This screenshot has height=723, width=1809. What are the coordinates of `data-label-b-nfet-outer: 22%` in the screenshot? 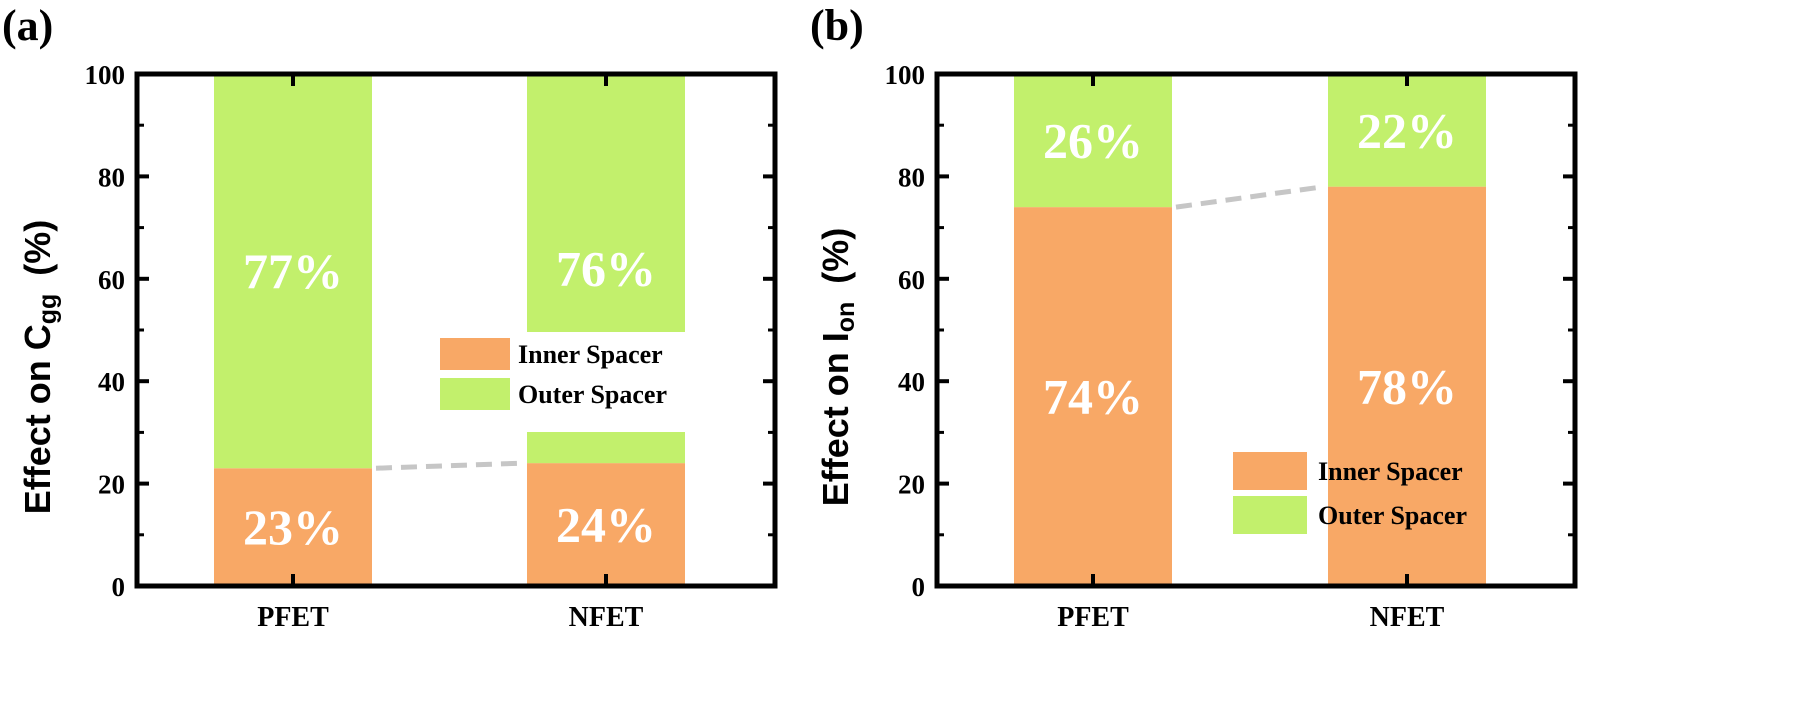 It's located at (1407, 130).